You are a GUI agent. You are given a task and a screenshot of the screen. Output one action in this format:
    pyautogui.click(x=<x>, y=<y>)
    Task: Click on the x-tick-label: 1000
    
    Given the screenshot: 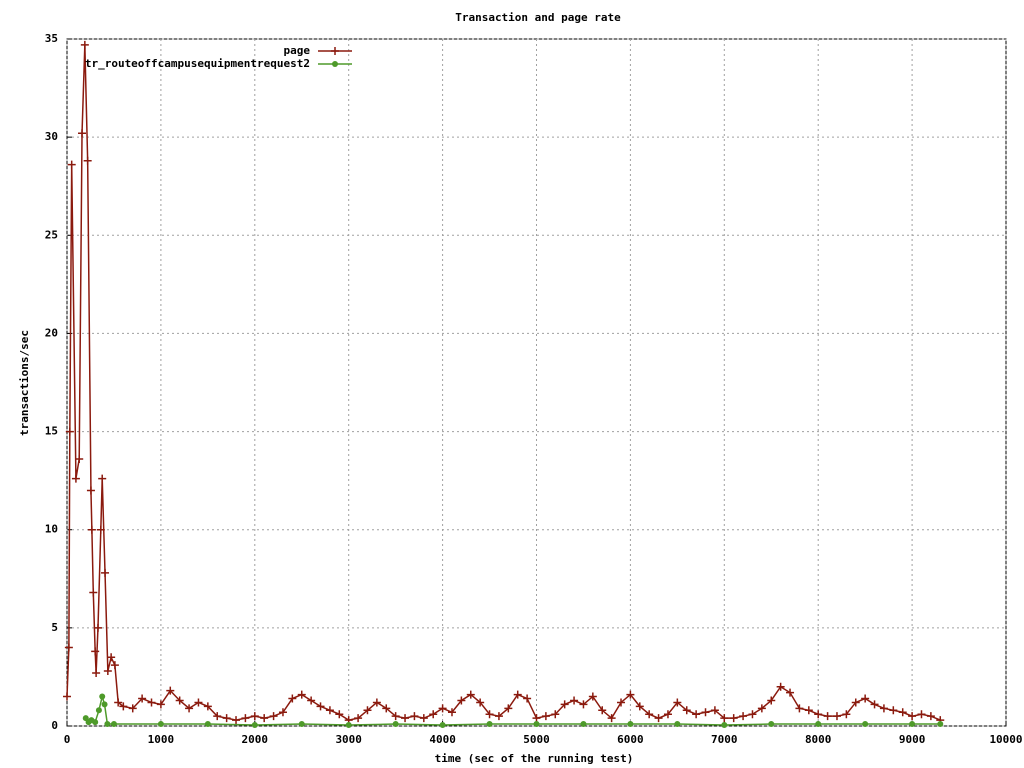 What is the action you would take?
    pyautogui.click(x=161, y=739)
    